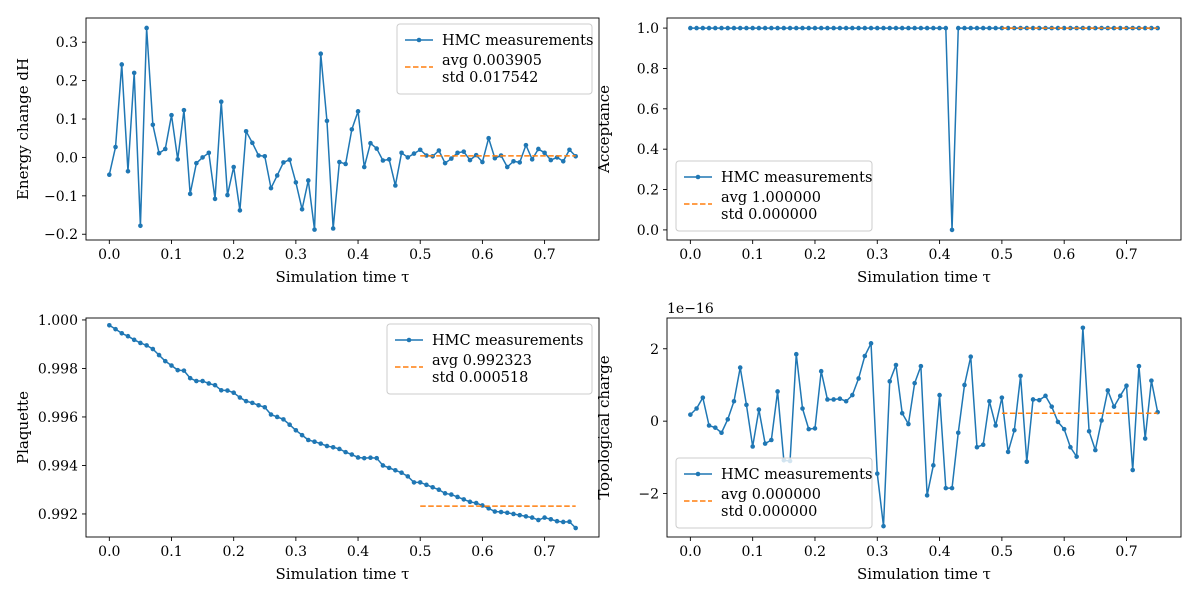 The width and height of the screenshot is (1200, 600). I want to click on x-tick-label: 0.2, so click(815, 255).